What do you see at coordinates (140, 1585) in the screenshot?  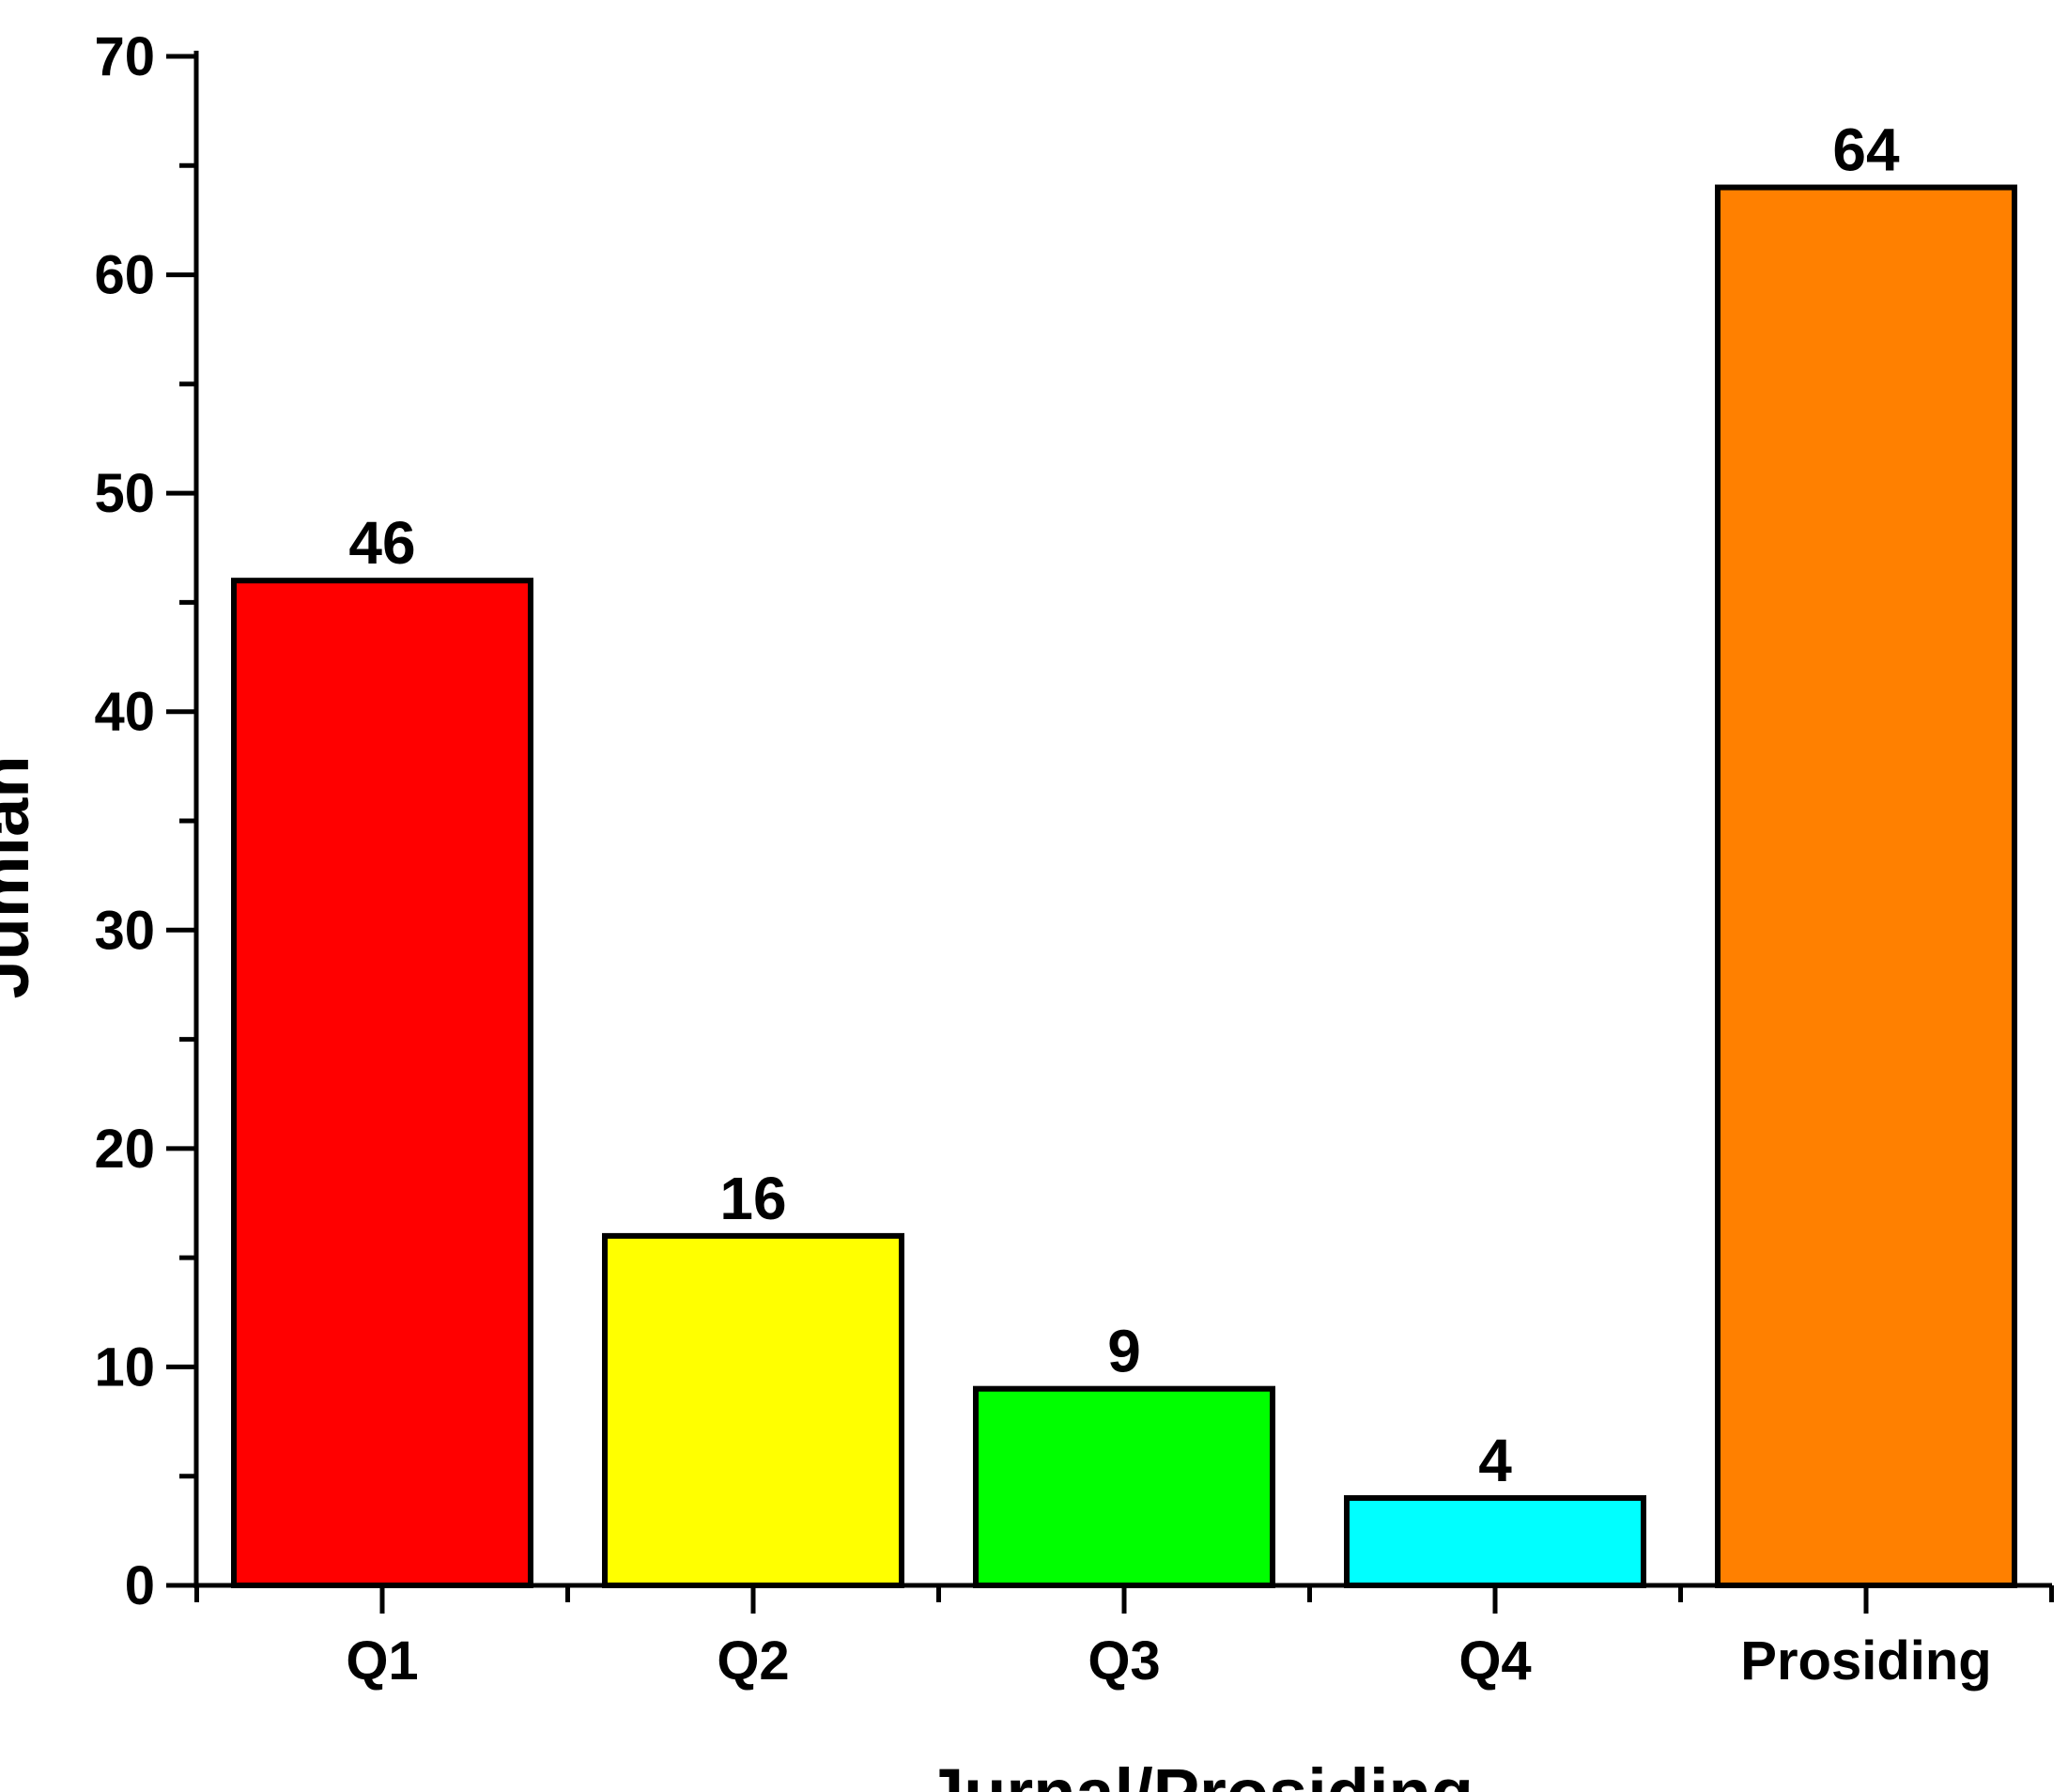 I see `y-tick-label-0: 0` at bounding box center [140, 1585].